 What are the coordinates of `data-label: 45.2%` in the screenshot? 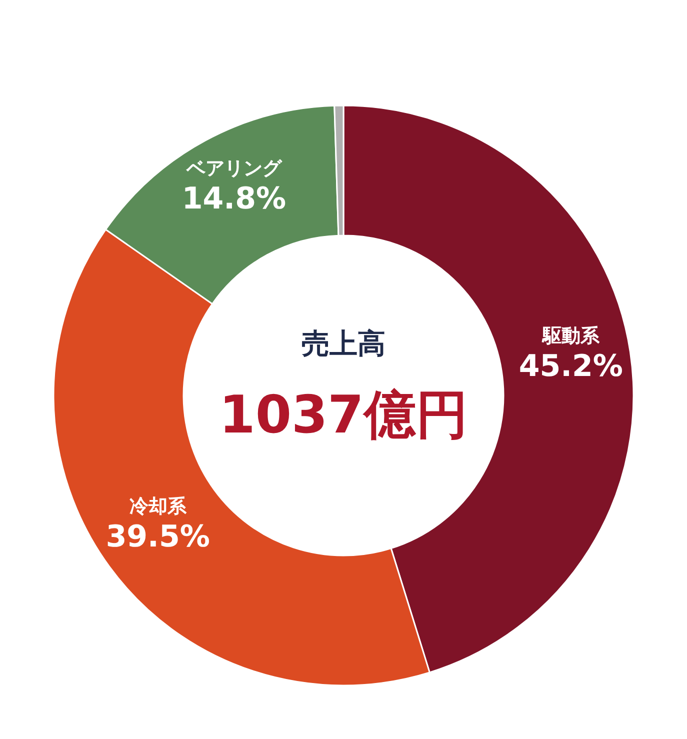 It's located at (570, 366).